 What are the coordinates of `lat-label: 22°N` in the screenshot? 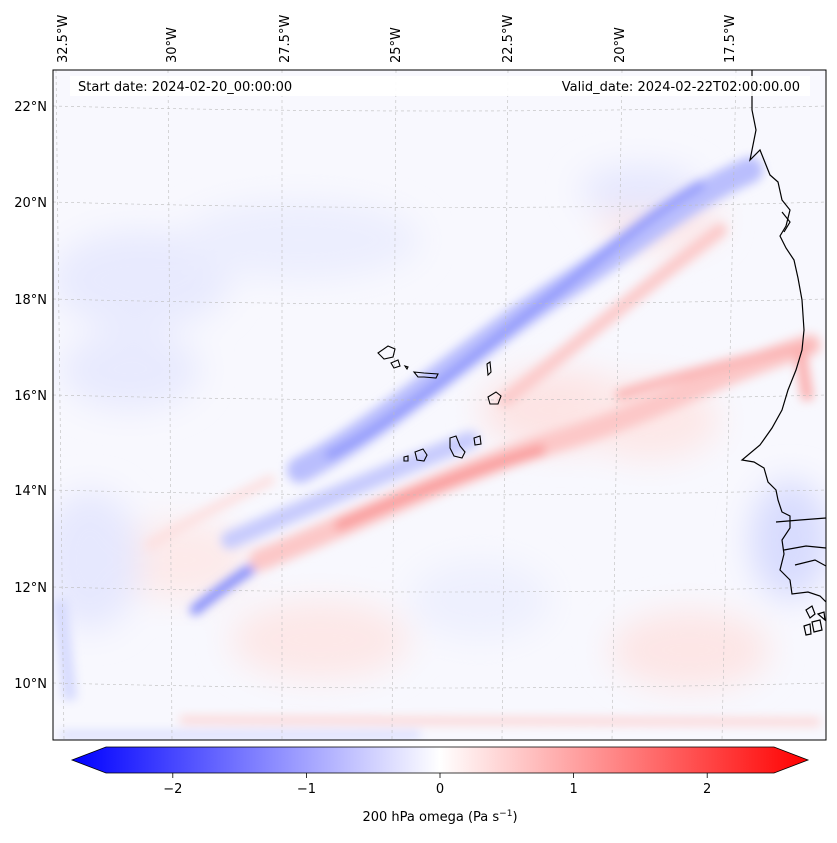 It's located at (30, 107).